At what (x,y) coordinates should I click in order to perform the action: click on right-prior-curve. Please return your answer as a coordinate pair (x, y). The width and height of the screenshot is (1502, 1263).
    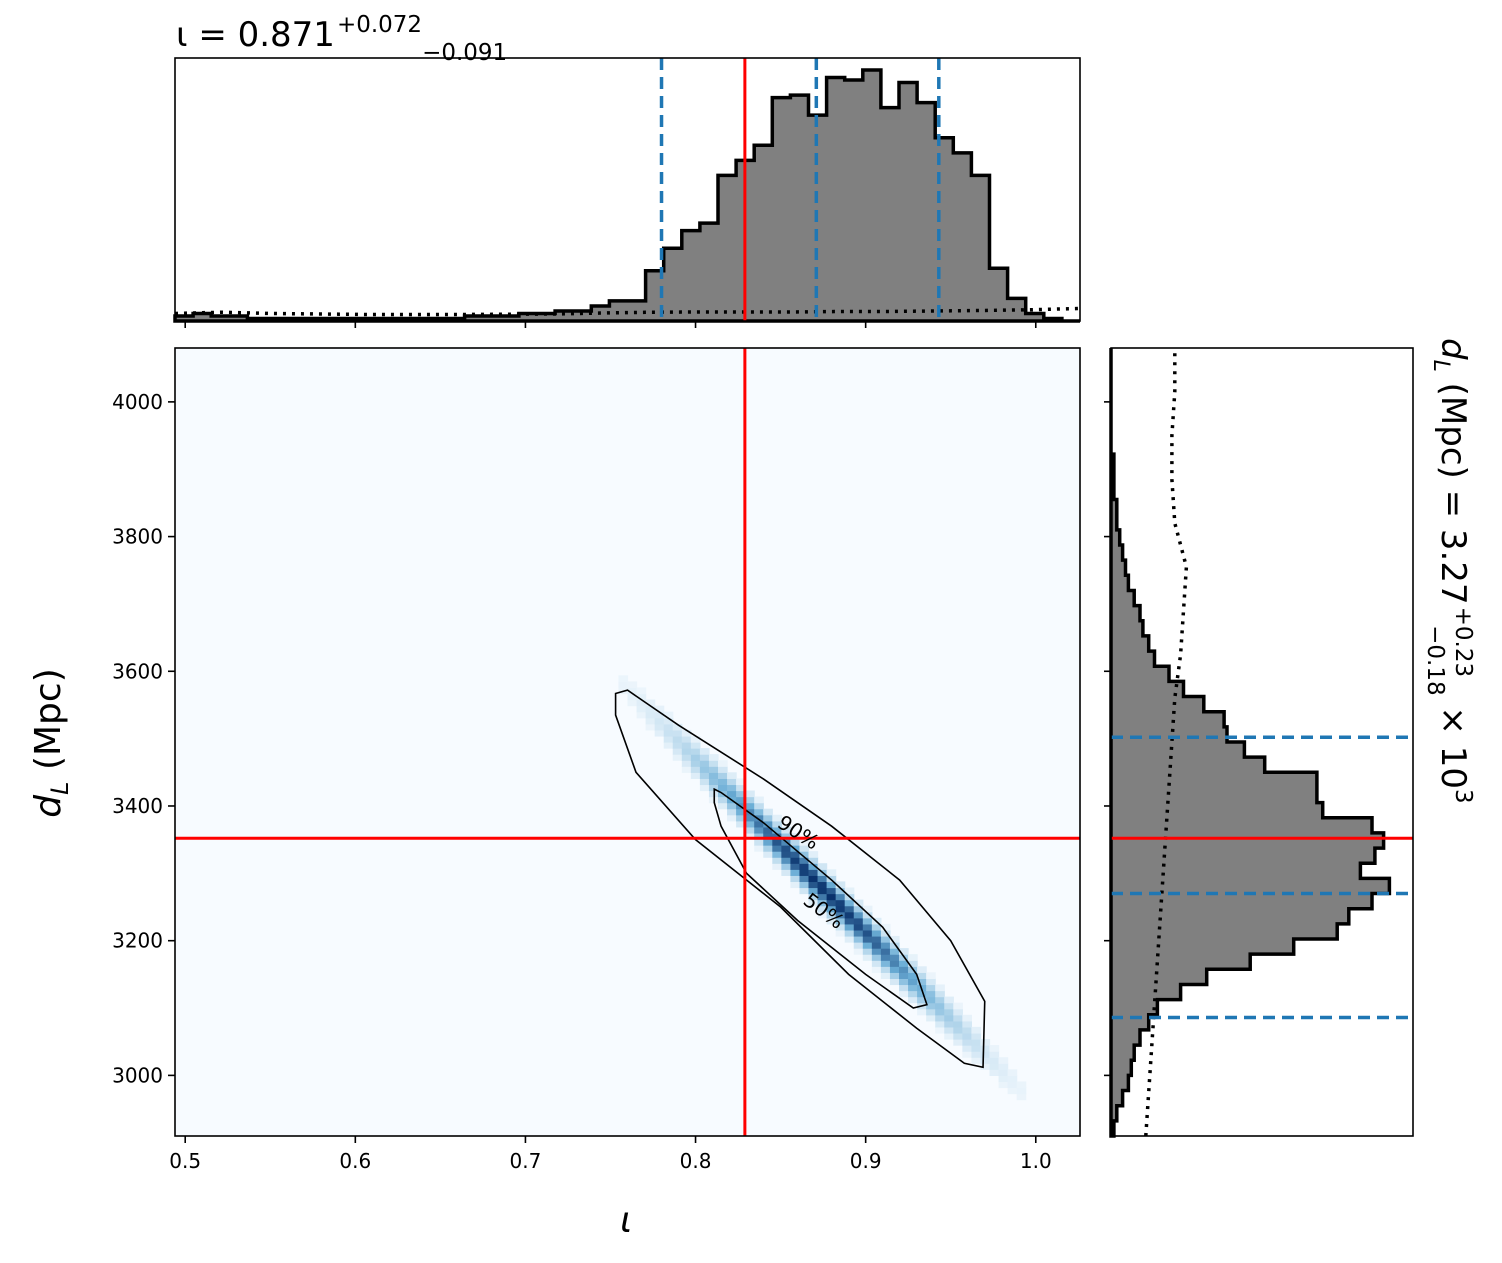
    Looking at the image, I should click on (1166, 742).